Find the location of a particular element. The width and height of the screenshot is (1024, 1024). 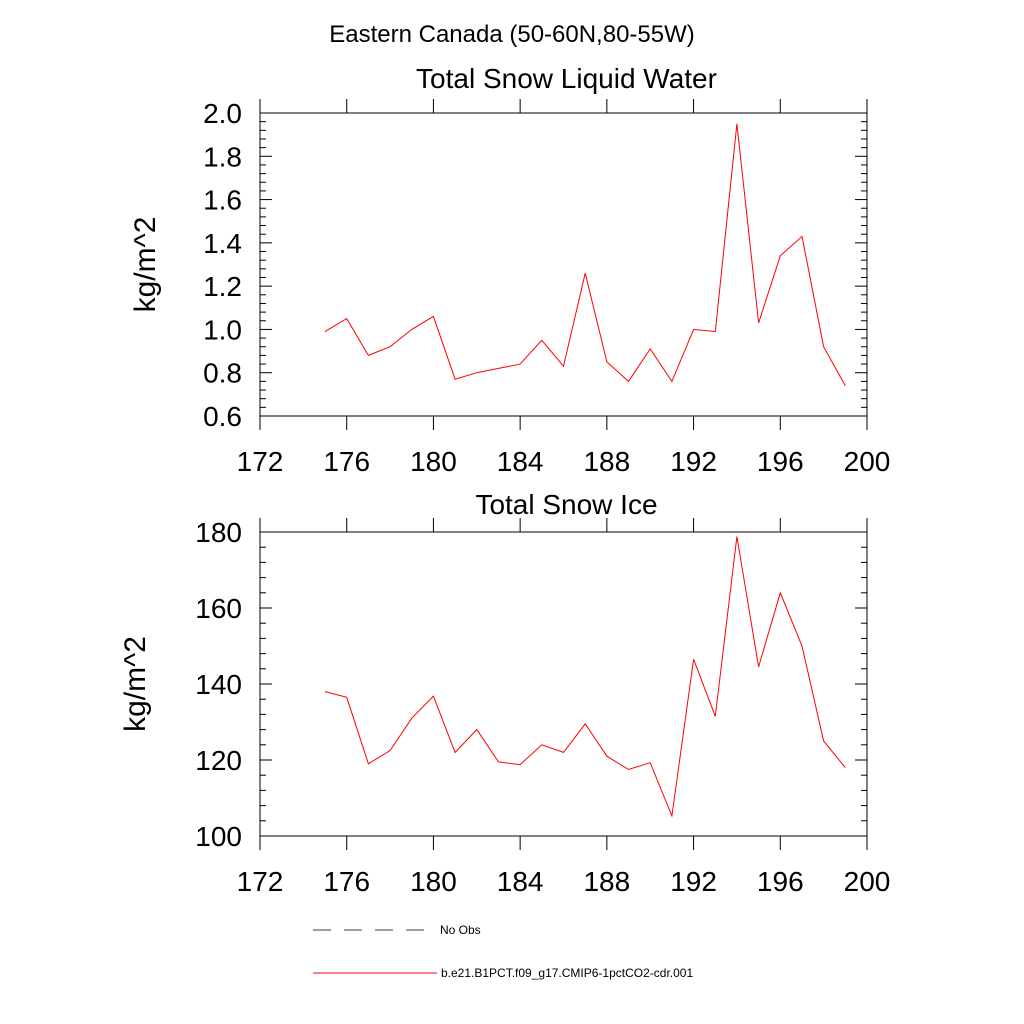

y-tick-label: 1.4 is located at coordinates (222, 243).